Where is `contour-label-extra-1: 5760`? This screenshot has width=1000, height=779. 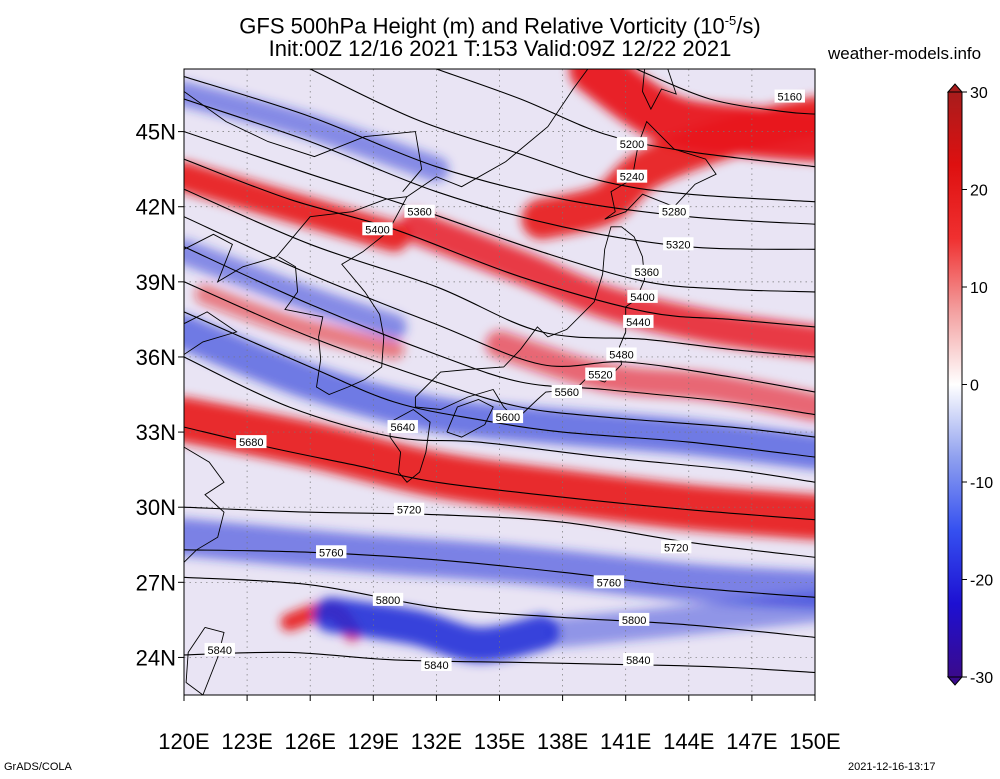 contour-label-extra-1: 5760 is located at coordinates (331, 553).